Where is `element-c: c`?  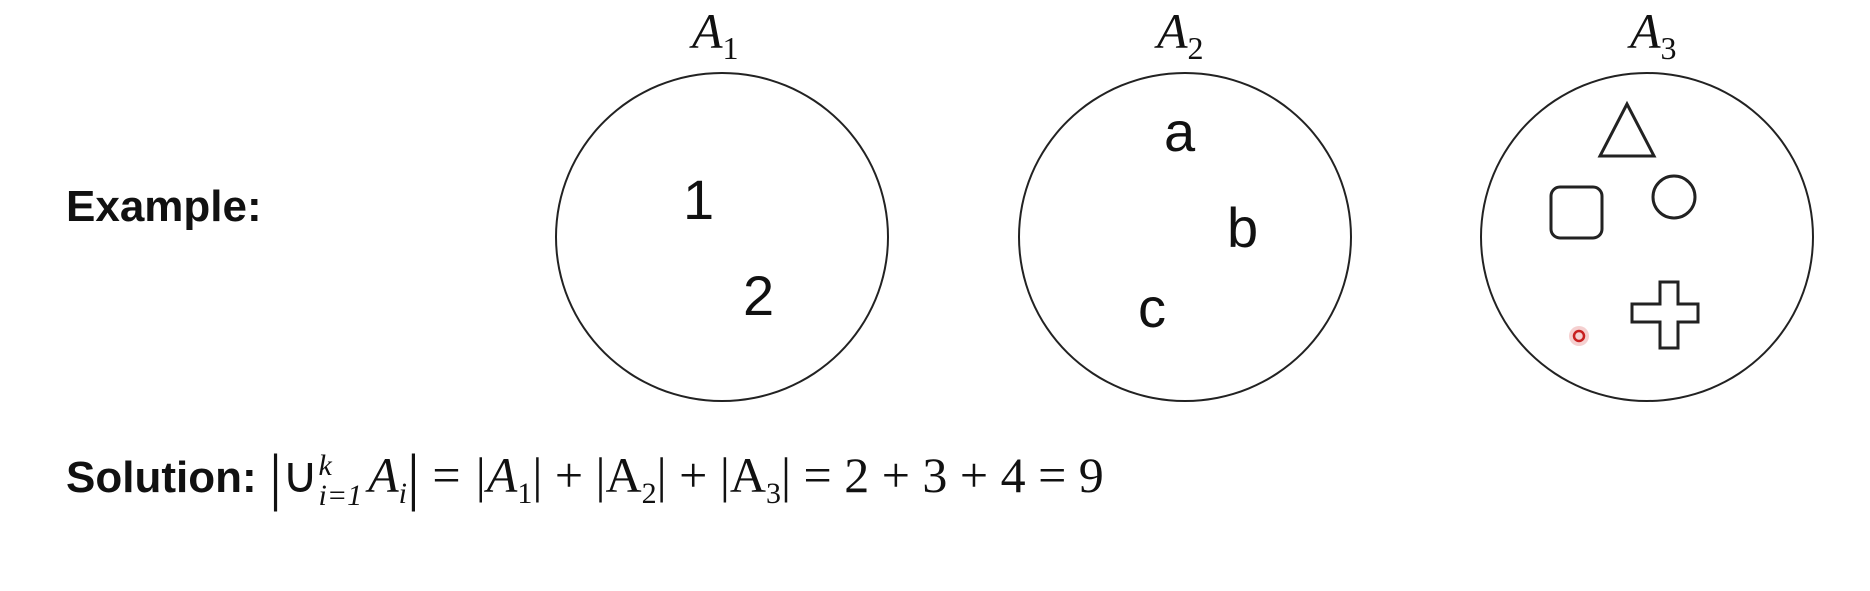
element-c: c is located at coordinates (1152, 307).